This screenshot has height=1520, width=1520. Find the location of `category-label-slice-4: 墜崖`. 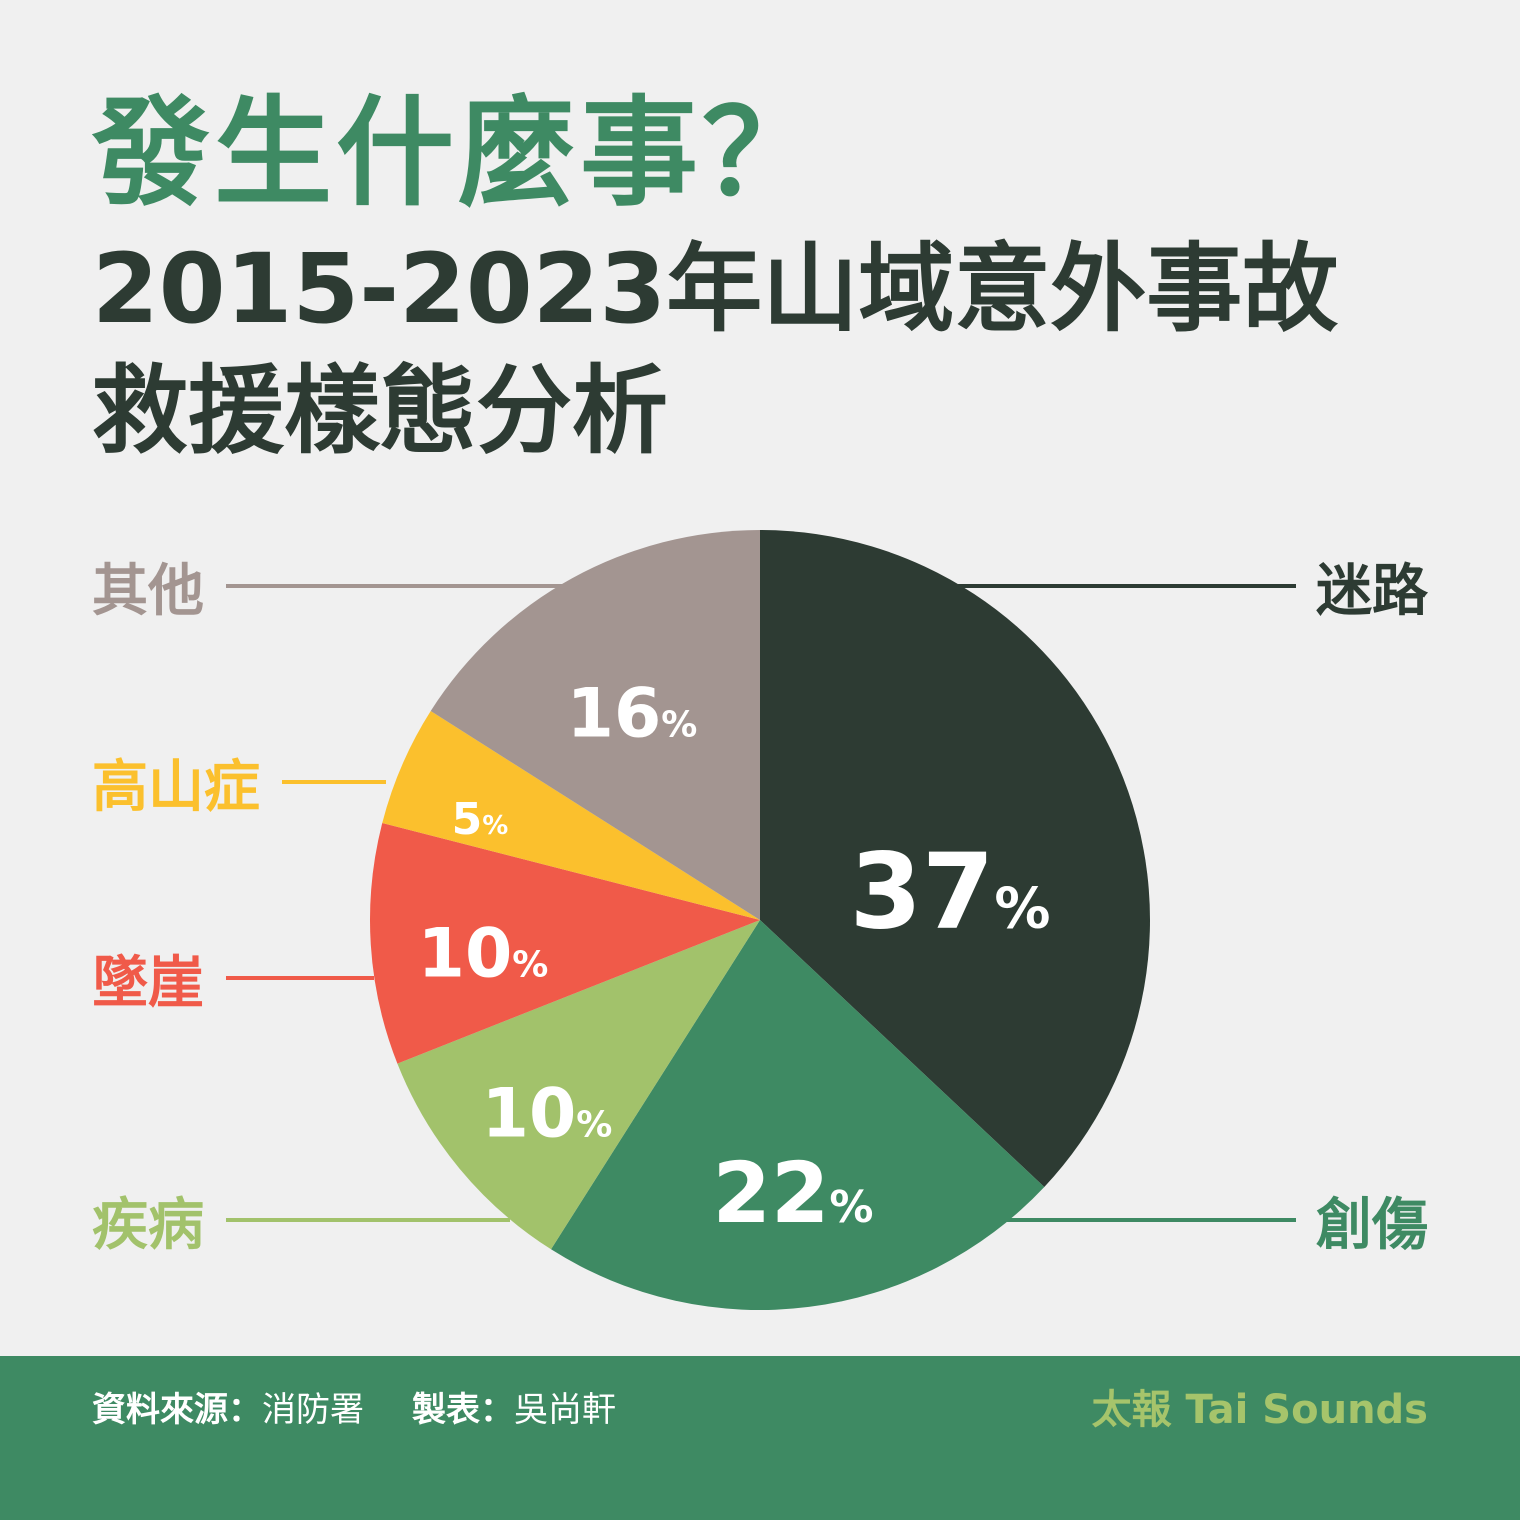

category-label-slice-4: 墜崖 is located at coordinates (148, 983).